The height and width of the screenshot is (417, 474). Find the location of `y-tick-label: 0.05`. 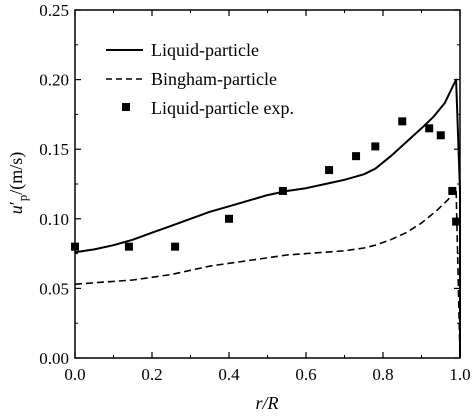

y-tick-label: 0.05 is located at coordinates (54, 288).